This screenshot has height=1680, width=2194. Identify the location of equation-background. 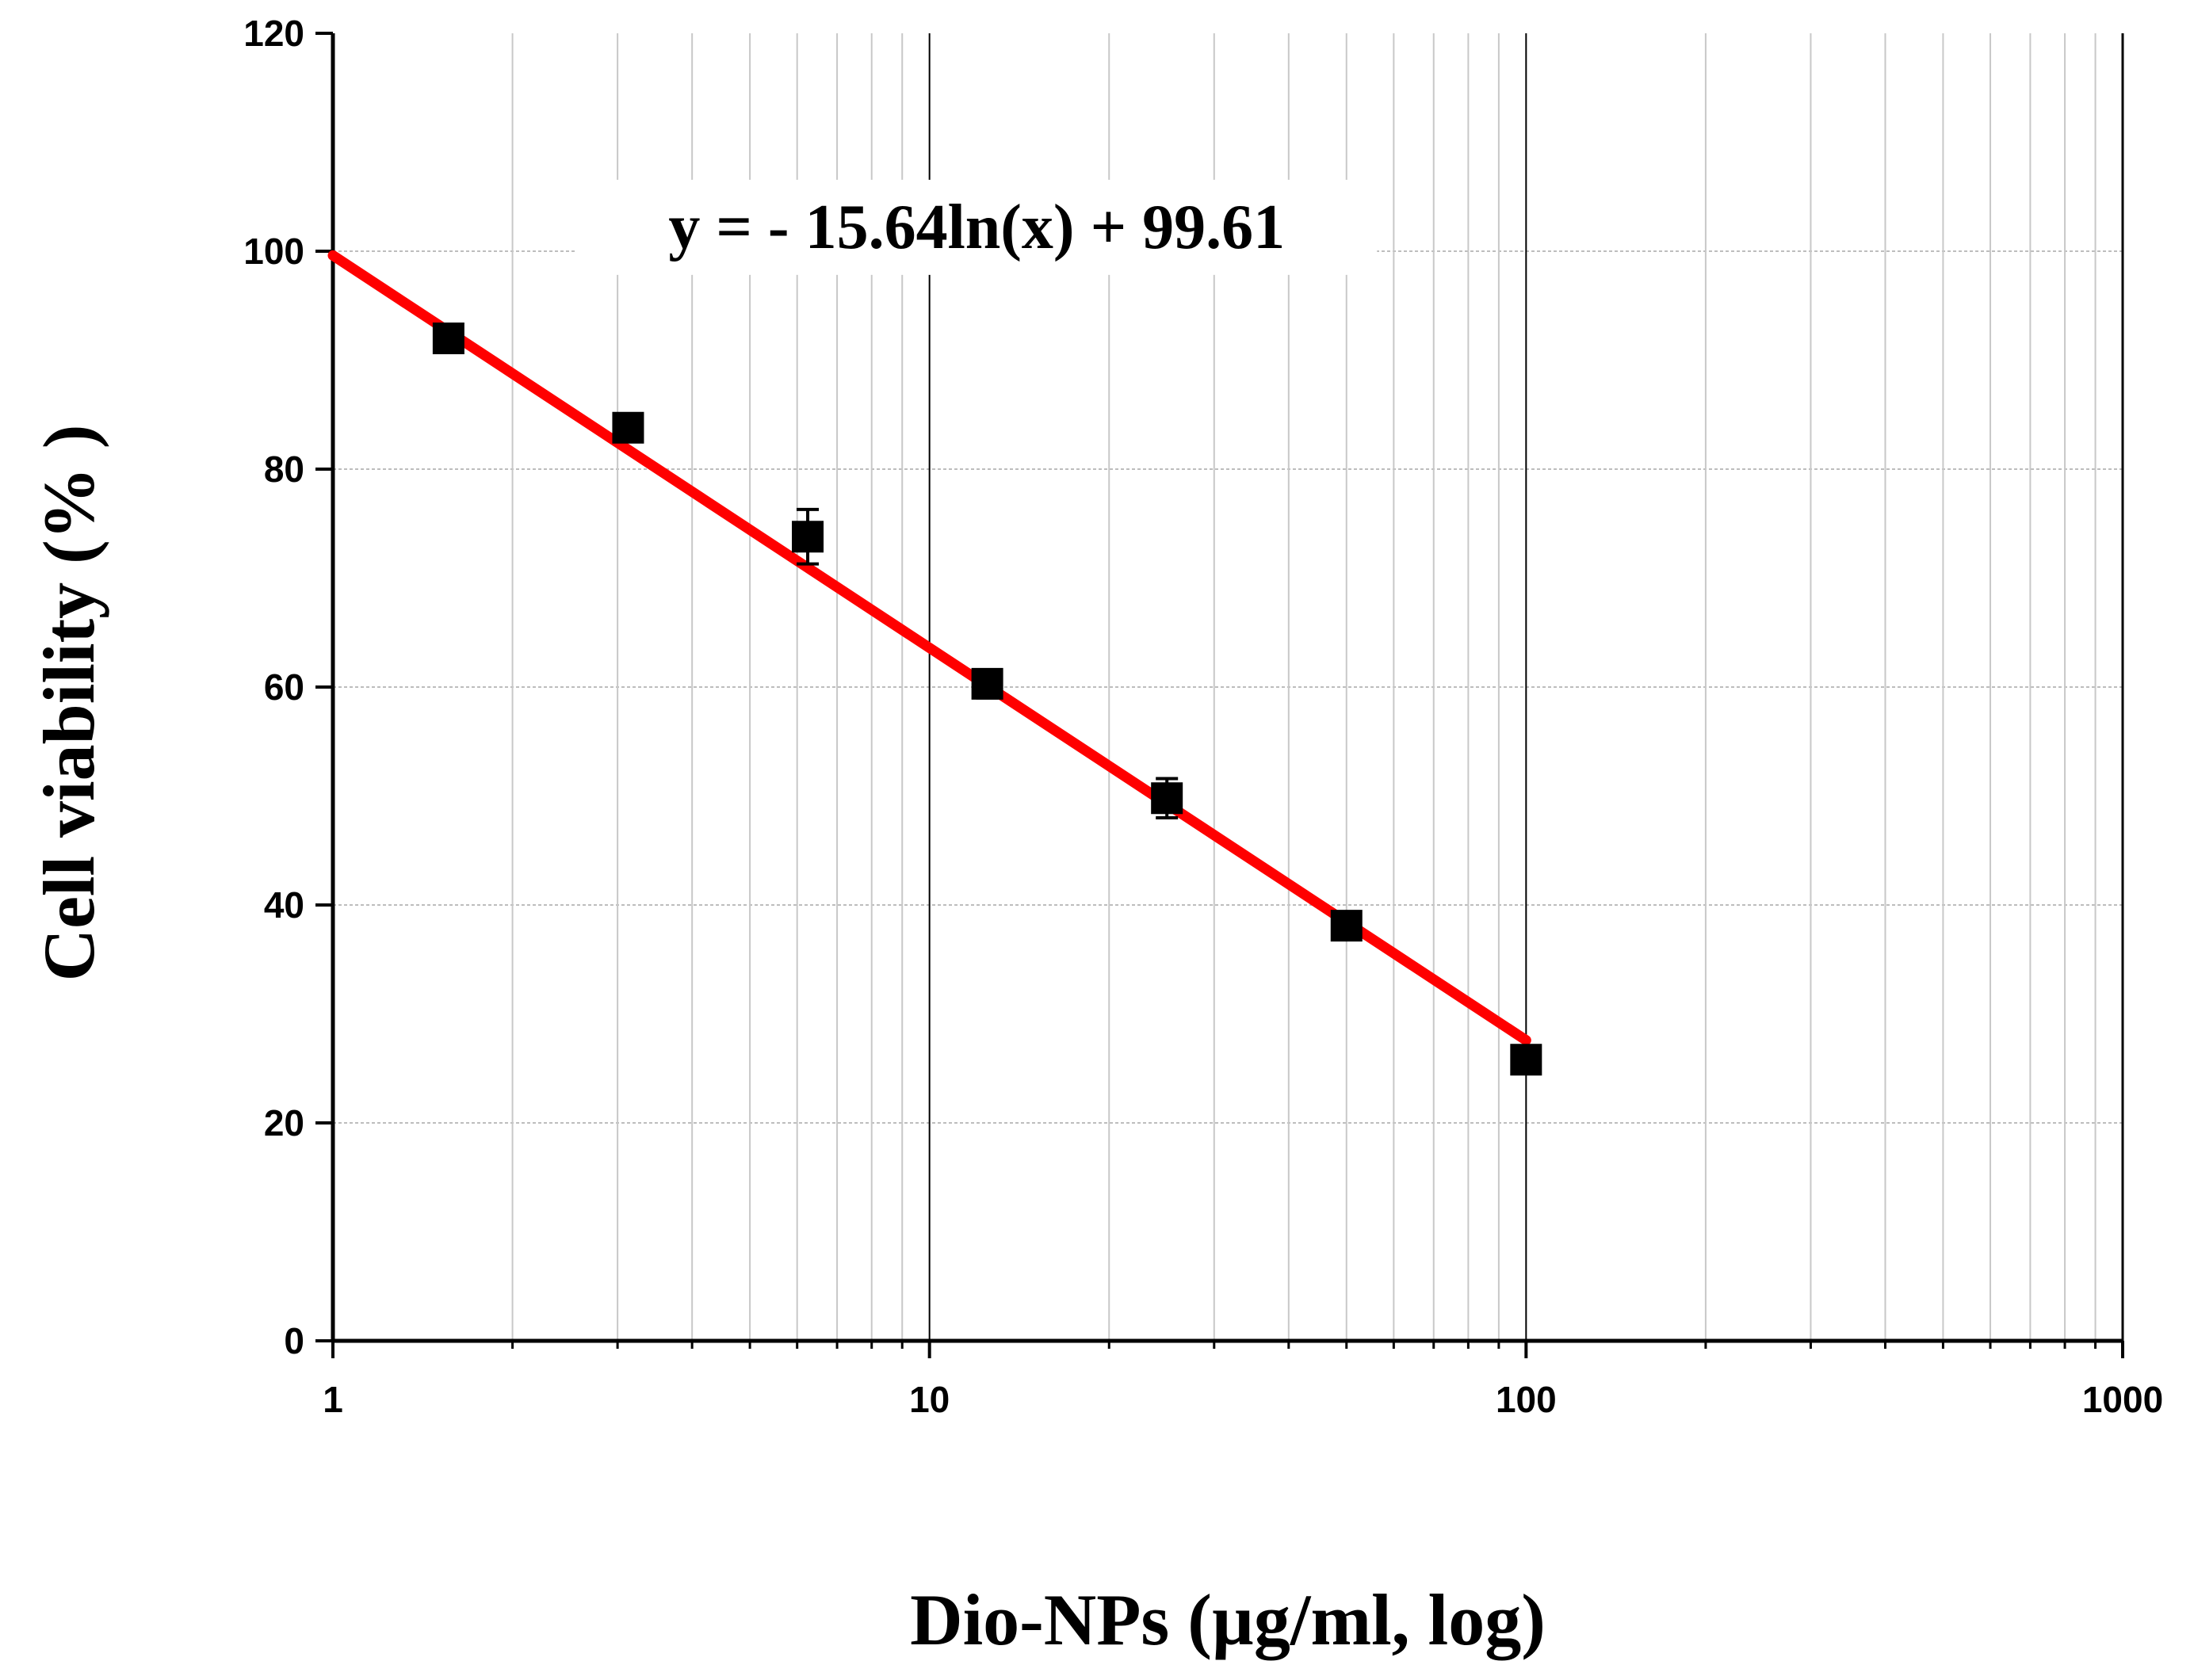
(977, 227).